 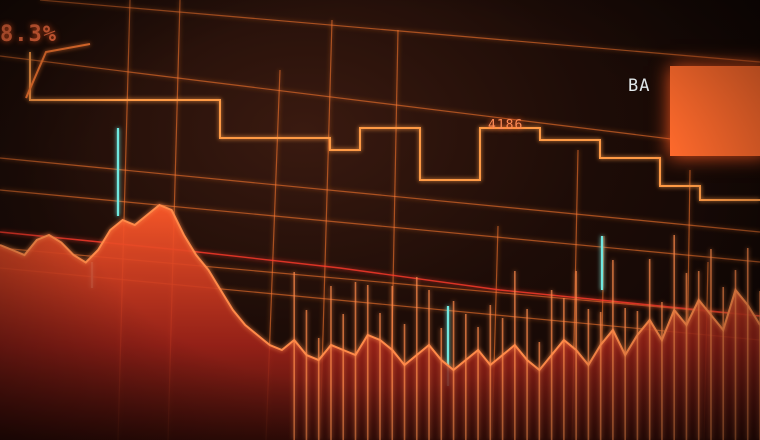 I want to click on bracket-line, so click(x=58, y=71).